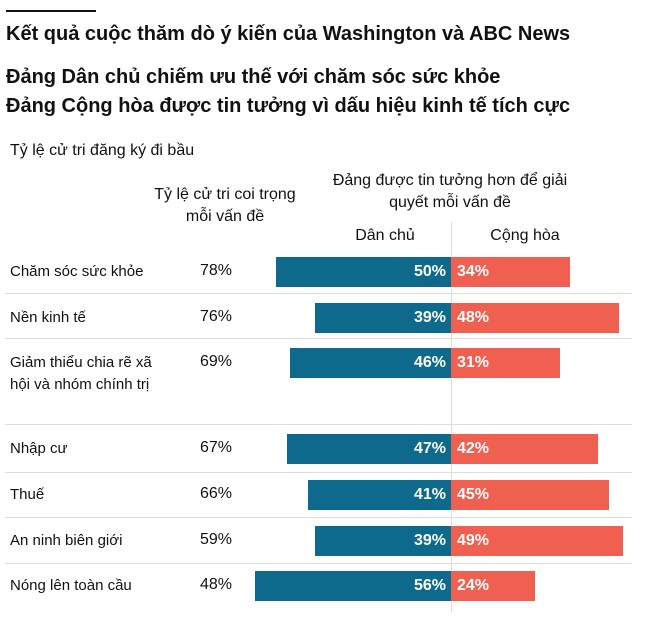 The image size is (671, 628). I want to click on category-label: Nhập cư, so click(39, 448).